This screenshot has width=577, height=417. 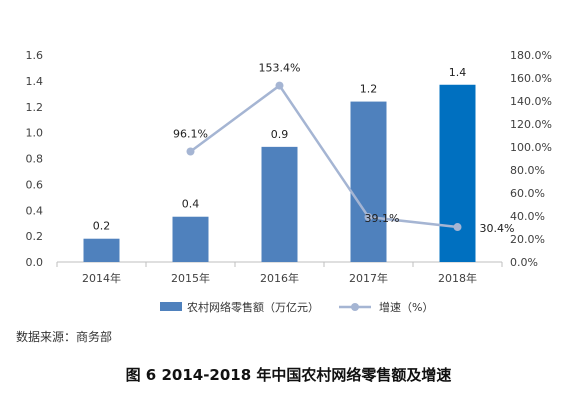 I want to click on growth-data-label: 96.1%, so click(x=190, y=133).